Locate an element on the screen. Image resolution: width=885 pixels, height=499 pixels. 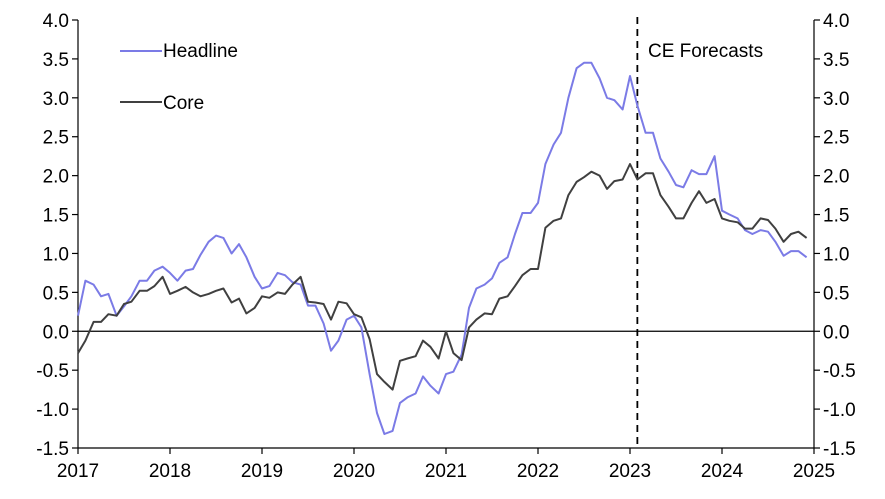
y-tick-label-left: 3.5 is located at coordinates (56, 60).